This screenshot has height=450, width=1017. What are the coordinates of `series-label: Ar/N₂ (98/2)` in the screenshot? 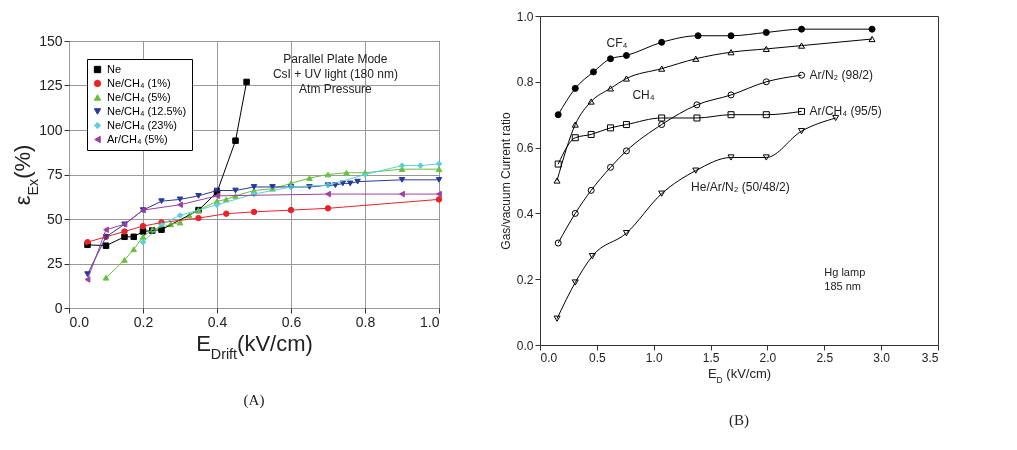 It's located at (841, 75).